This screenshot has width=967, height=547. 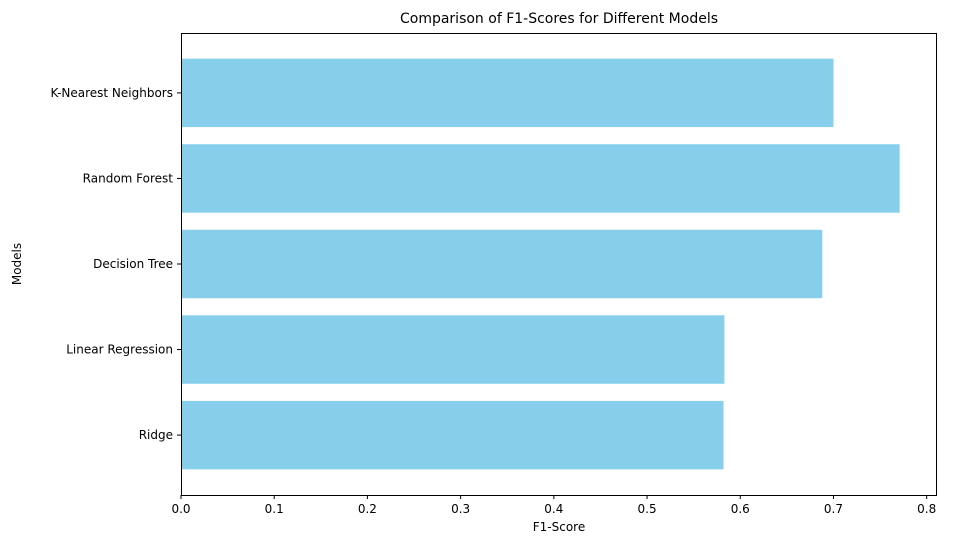 What do you see at coordinates (540, 178) in the screenshot?
I see `bar-random-forest` at bounding box center [540, 178].